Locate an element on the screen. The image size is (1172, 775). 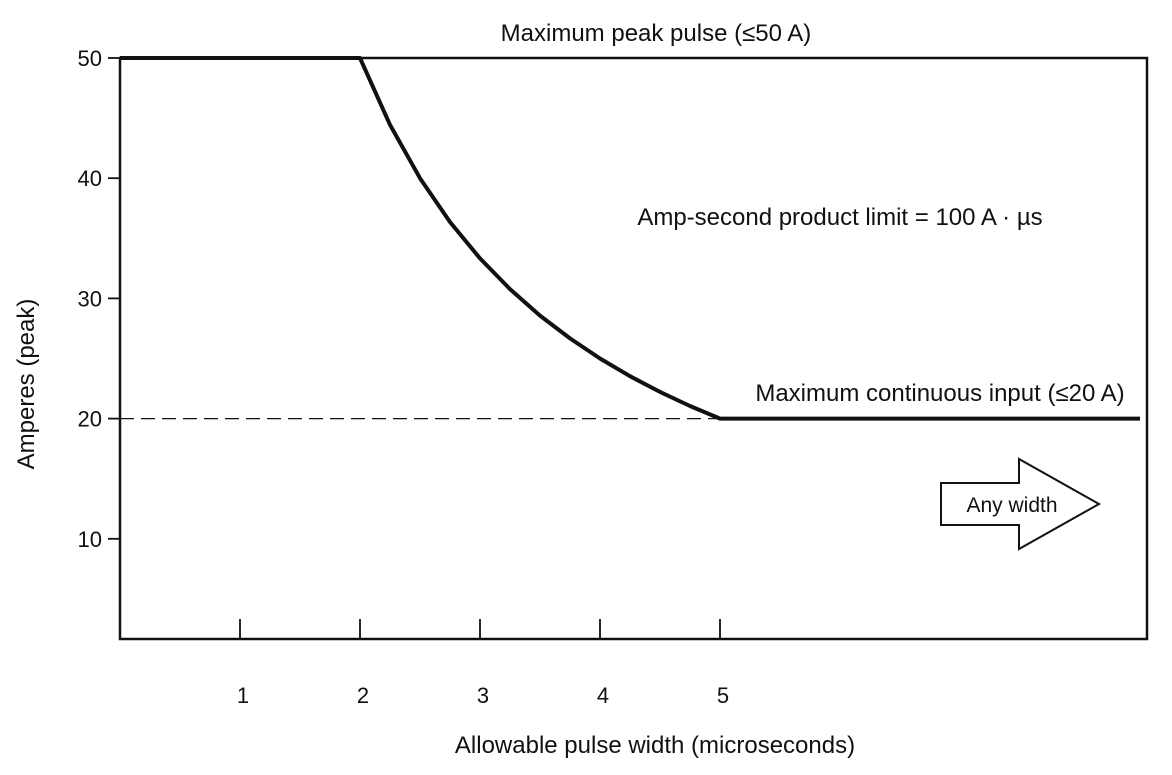
x-tick-label: 4 is located at coordinates (603, 695).